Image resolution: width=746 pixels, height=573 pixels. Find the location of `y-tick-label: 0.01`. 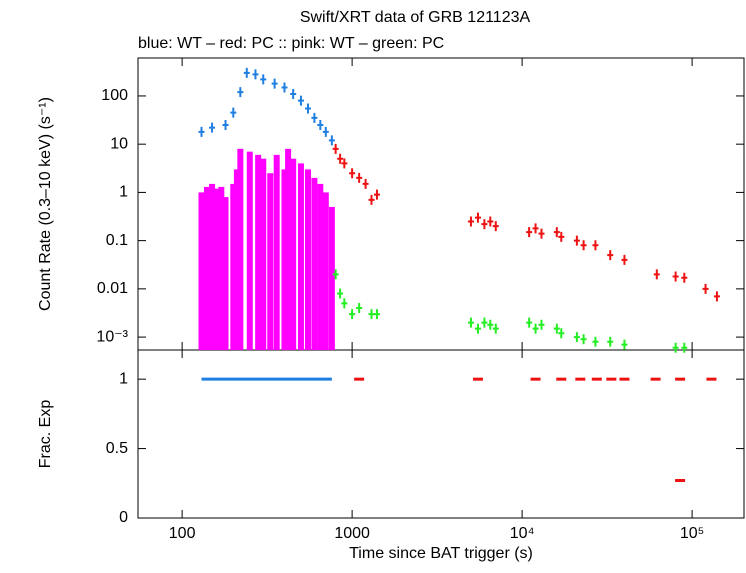

y-tick-label: 0.01 is located at coordinates (112, 288).